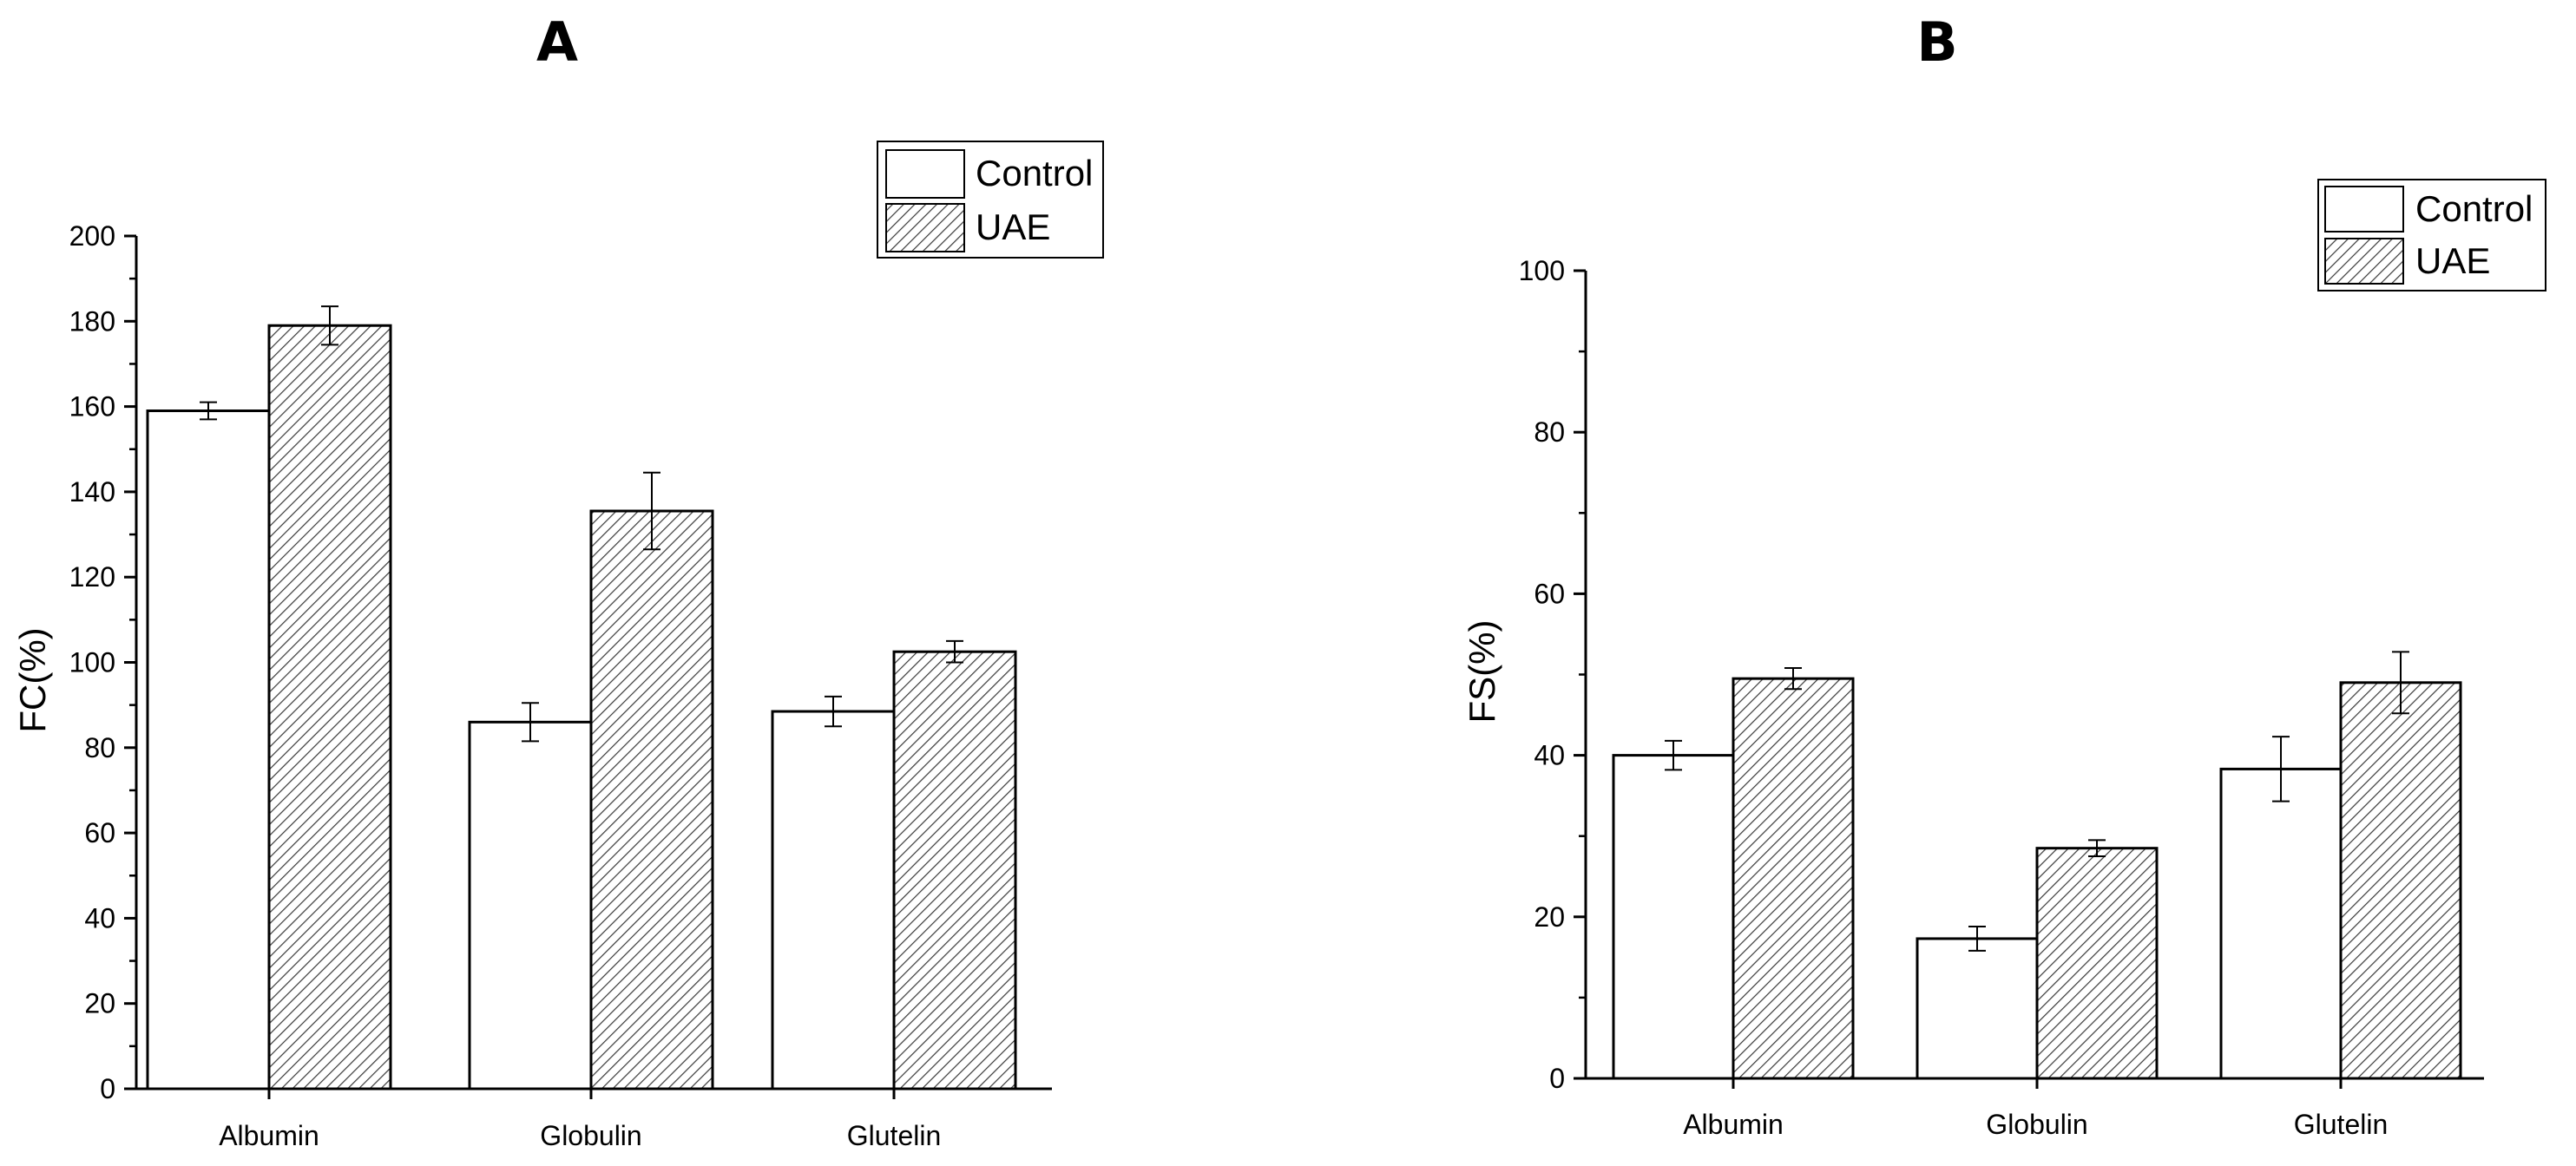  Describe the element at coordinates (92, 492) in the screenshot. I see `y-tick-label: 140` at that location.